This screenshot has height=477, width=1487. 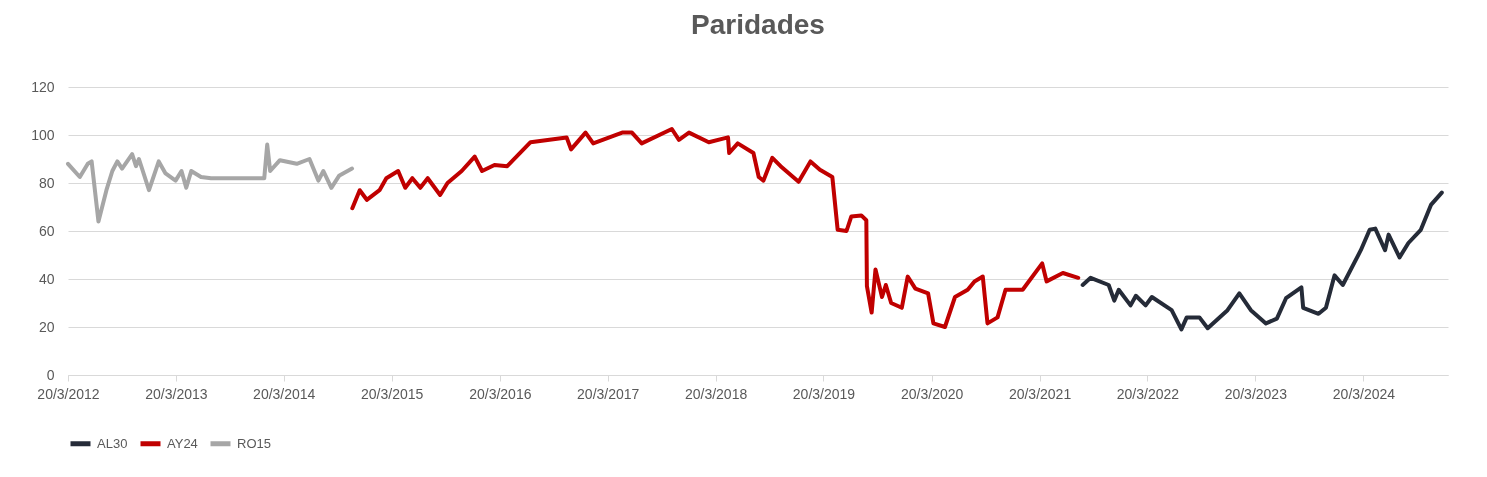 I want to click on x-tick-label: 20/3/2014, so click(x=284, y=393).